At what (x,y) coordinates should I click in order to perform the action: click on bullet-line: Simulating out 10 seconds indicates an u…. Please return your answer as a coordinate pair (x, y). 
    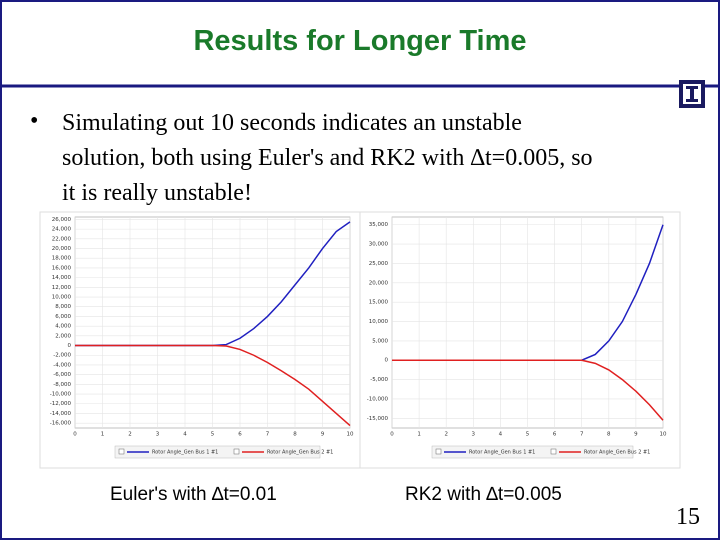
    Looking at the image, I should click on (292, 123).